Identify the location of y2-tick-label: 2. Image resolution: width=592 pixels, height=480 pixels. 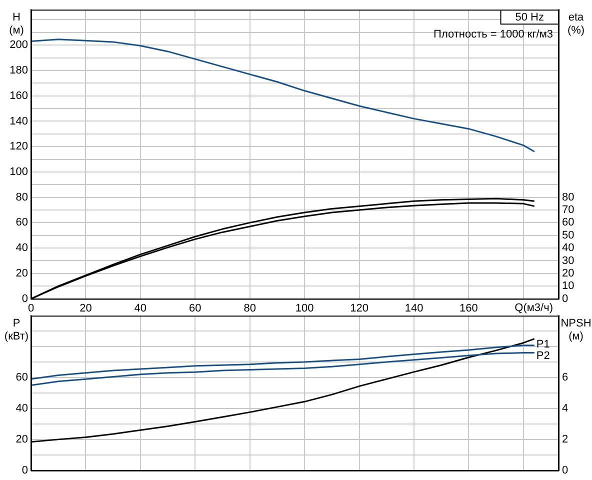
(565, 439).